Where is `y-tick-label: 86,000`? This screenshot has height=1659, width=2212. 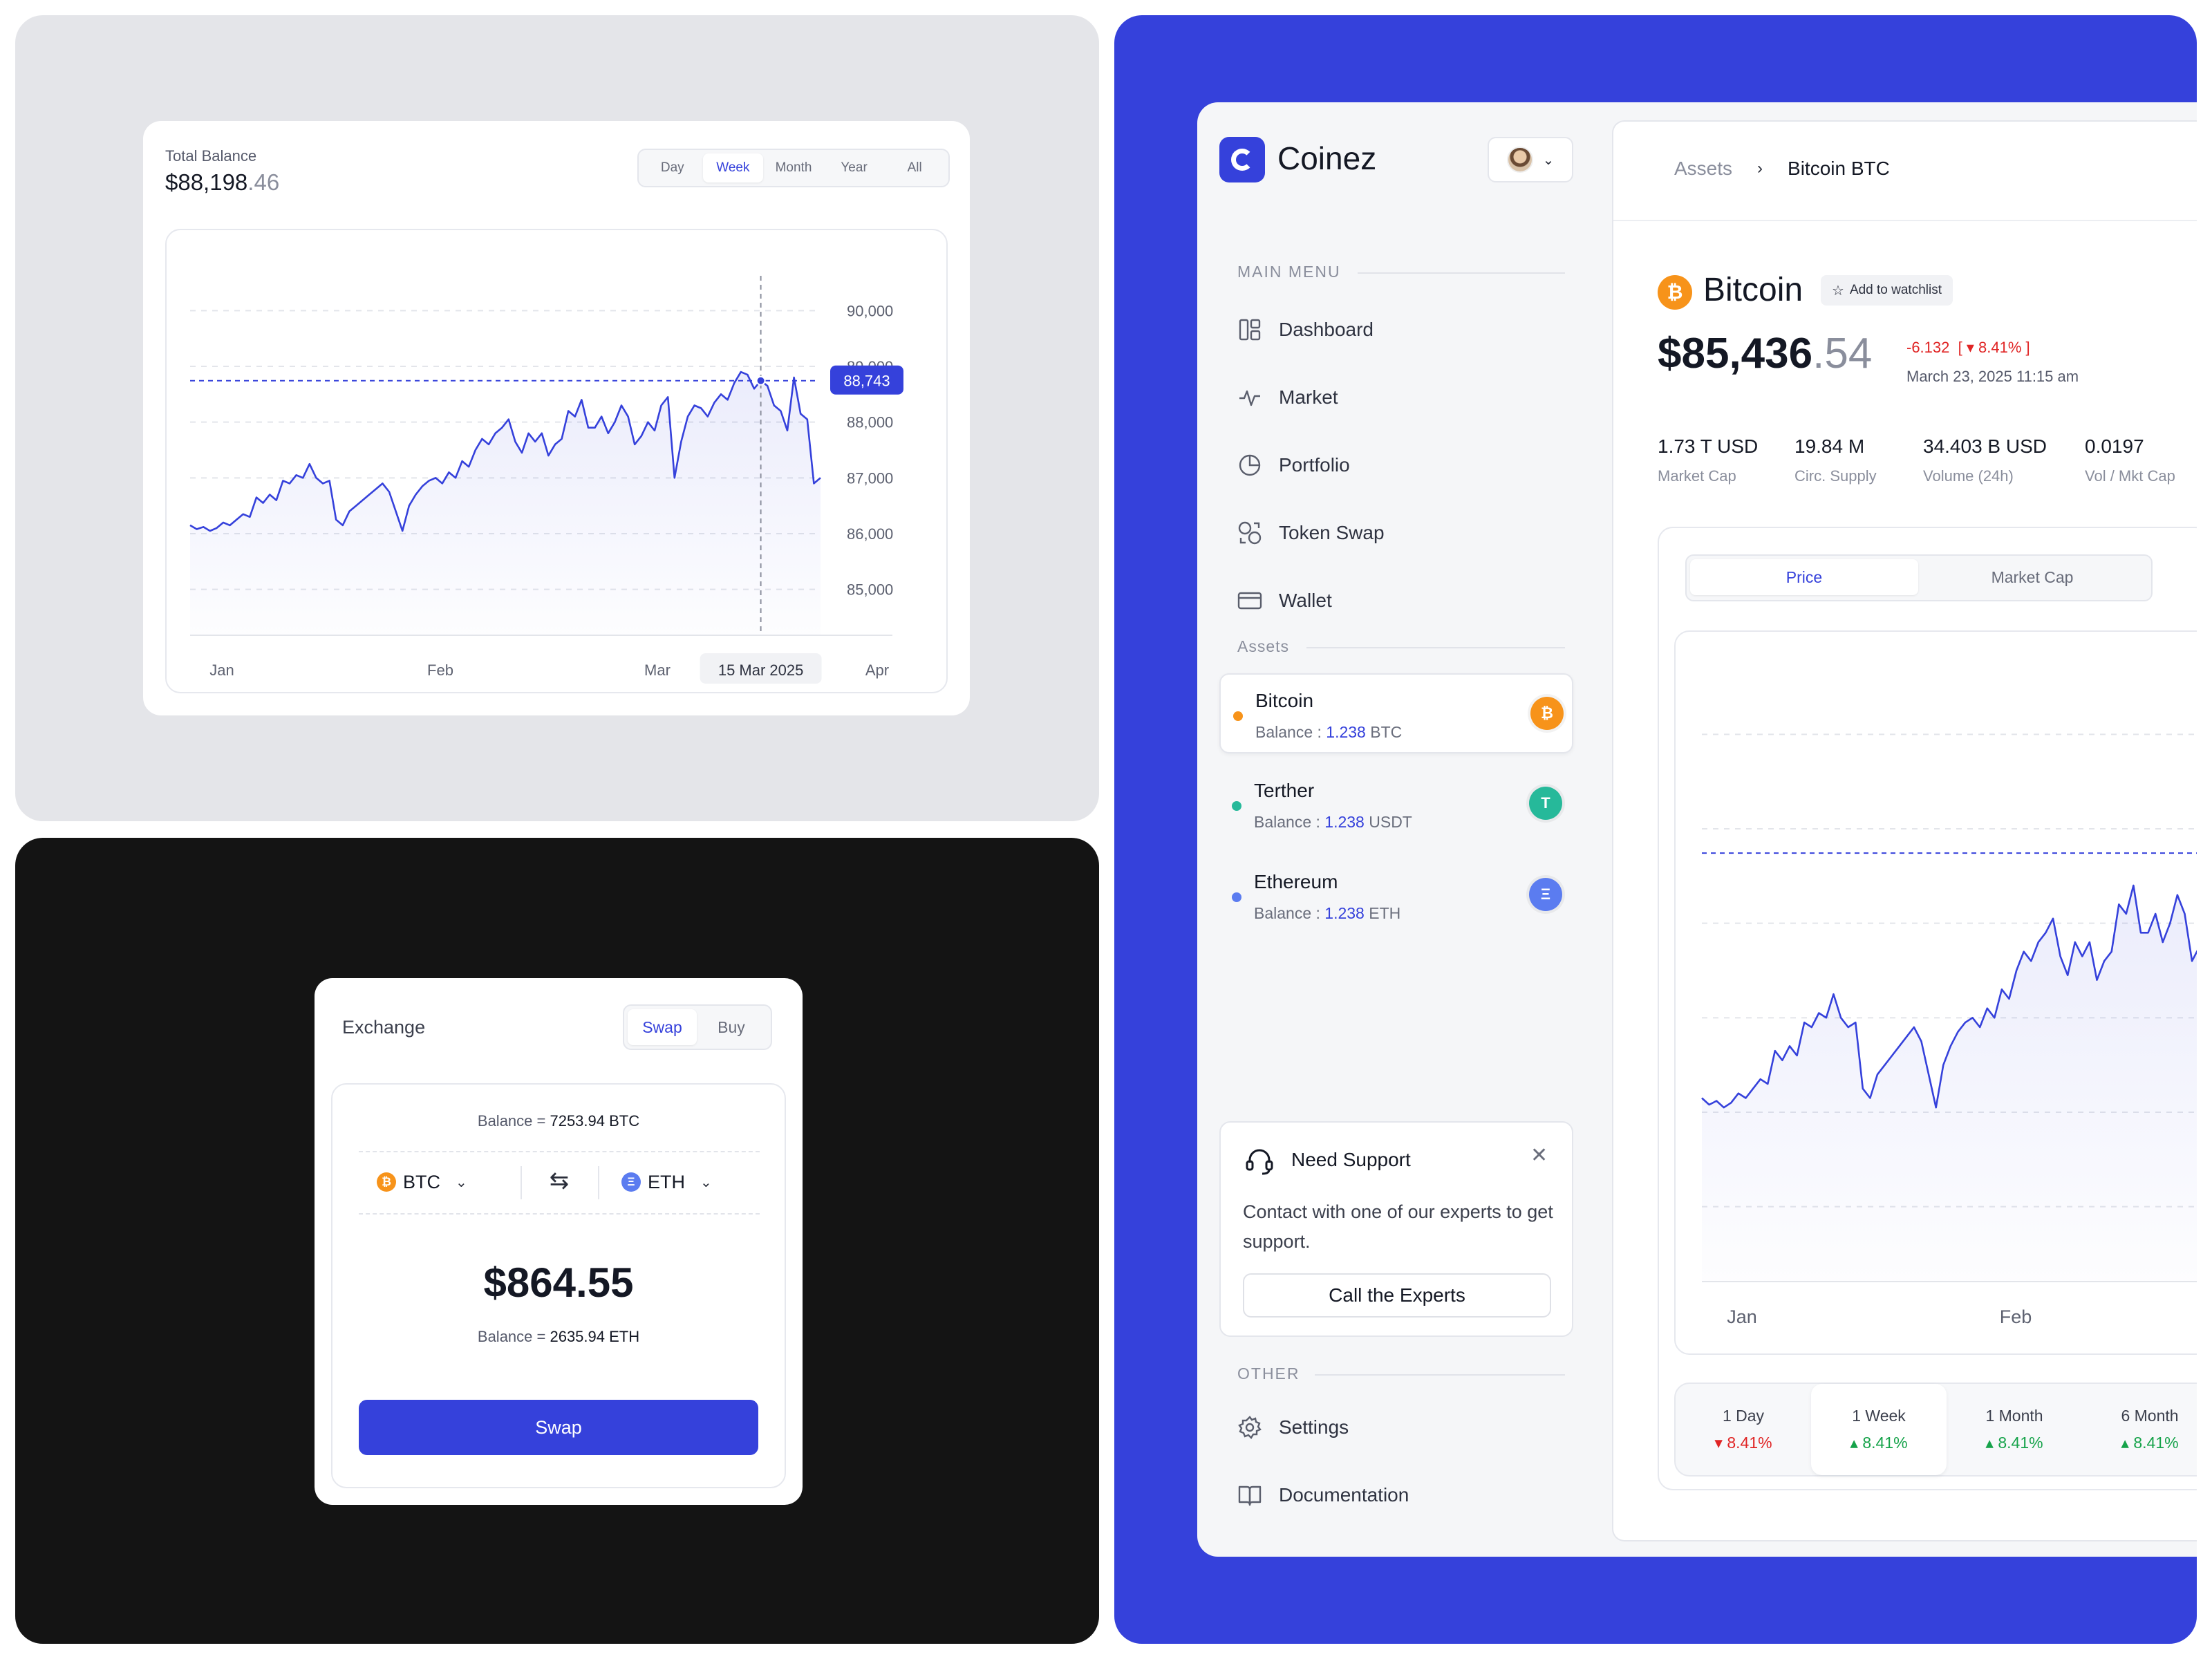
y-tick-label: 86,000 is located at coordinates (870, 534).